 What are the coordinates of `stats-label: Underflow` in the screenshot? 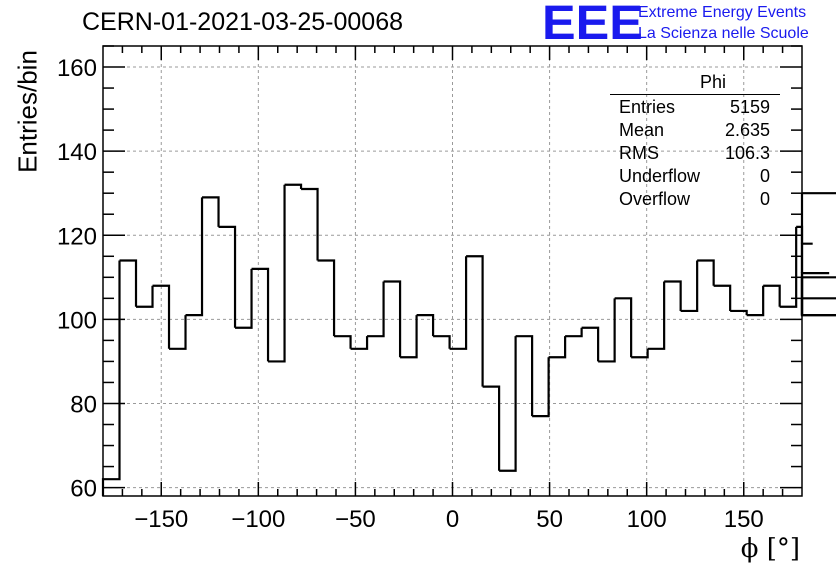 It's located at (660, 176).